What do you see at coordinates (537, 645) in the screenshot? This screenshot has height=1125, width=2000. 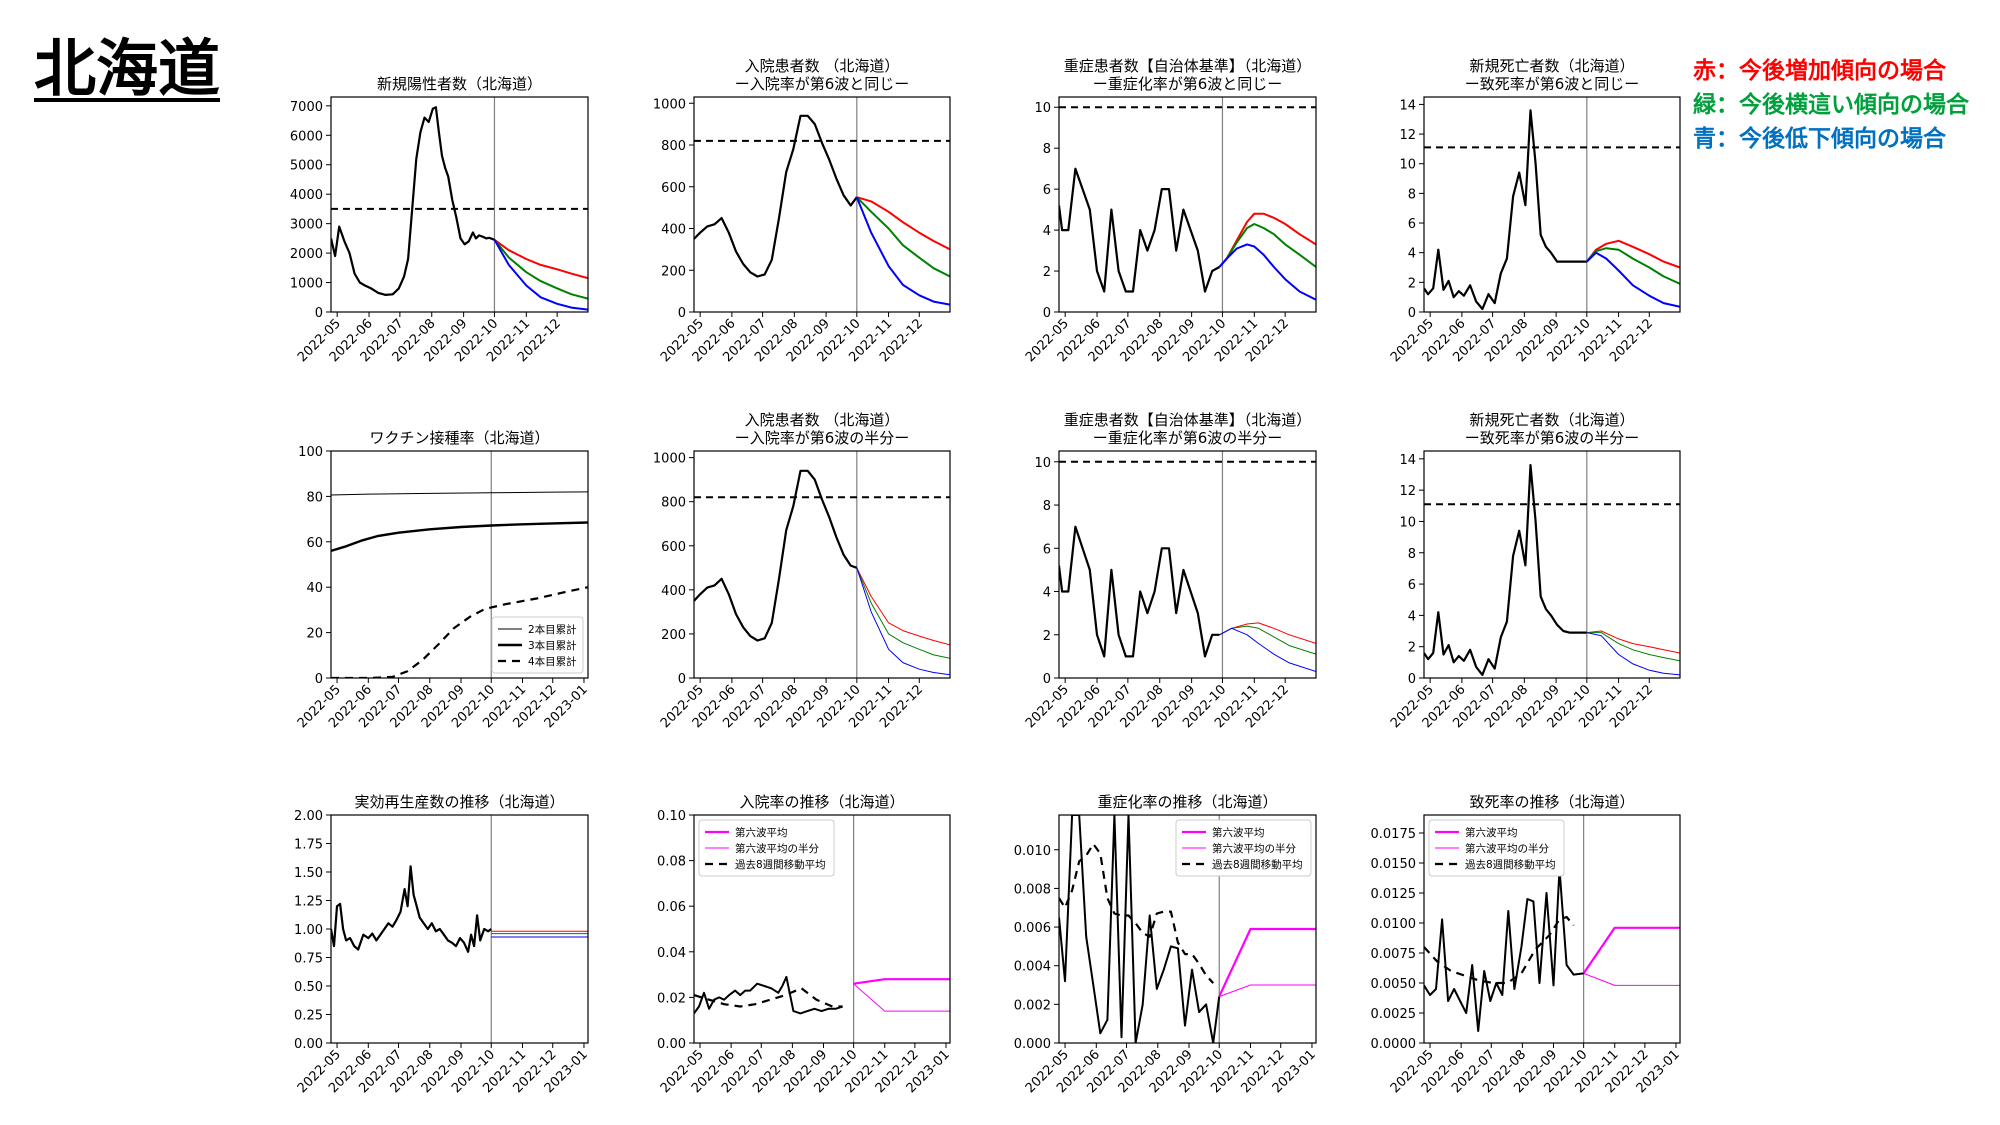 I see `chart-legend: 2本目累計 3本目累計 4本目累計` at bounding box center [537, 645].